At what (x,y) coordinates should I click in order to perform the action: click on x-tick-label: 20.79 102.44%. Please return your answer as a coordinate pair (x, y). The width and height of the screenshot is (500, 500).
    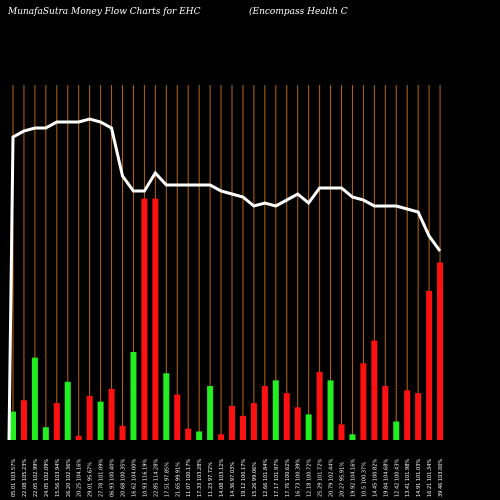
    Looking at the image, I should click on (332, 478).